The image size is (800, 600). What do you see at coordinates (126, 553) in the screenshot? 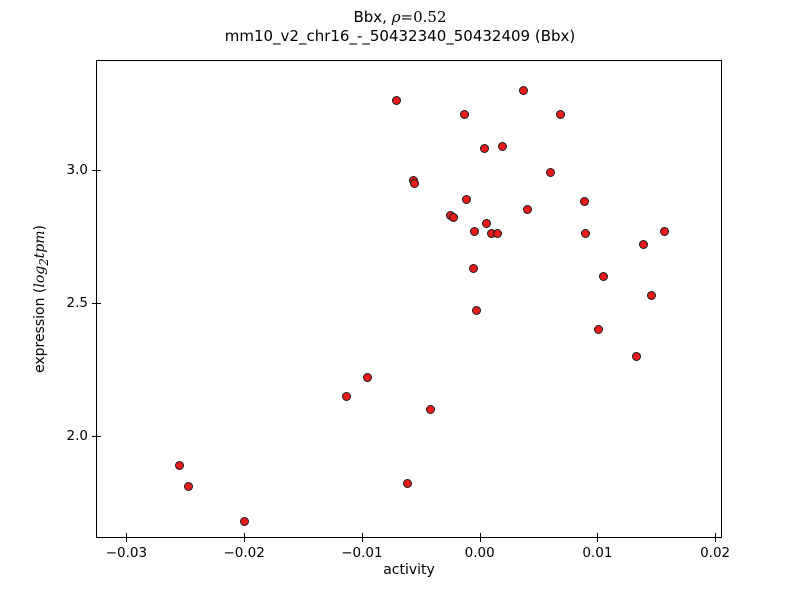
I see `x-tick-label: −0.03` at bounding box center [126, 553].